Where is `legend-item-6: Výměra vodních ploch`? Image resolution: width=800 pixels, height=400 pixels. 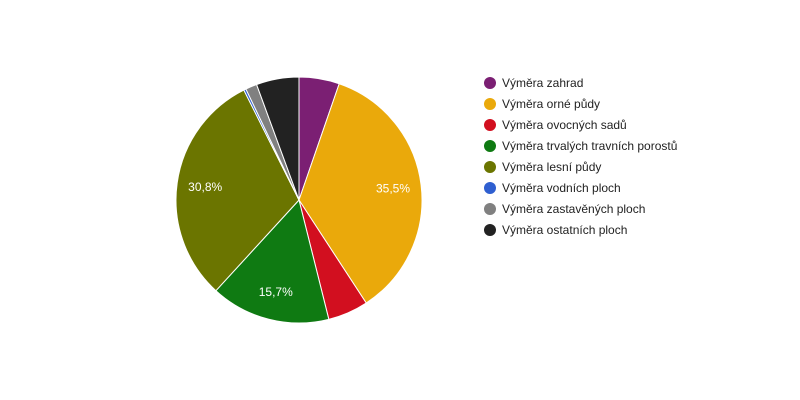 legend-item-6: Výměra vodních ploch is located at coordinates (552, 188).